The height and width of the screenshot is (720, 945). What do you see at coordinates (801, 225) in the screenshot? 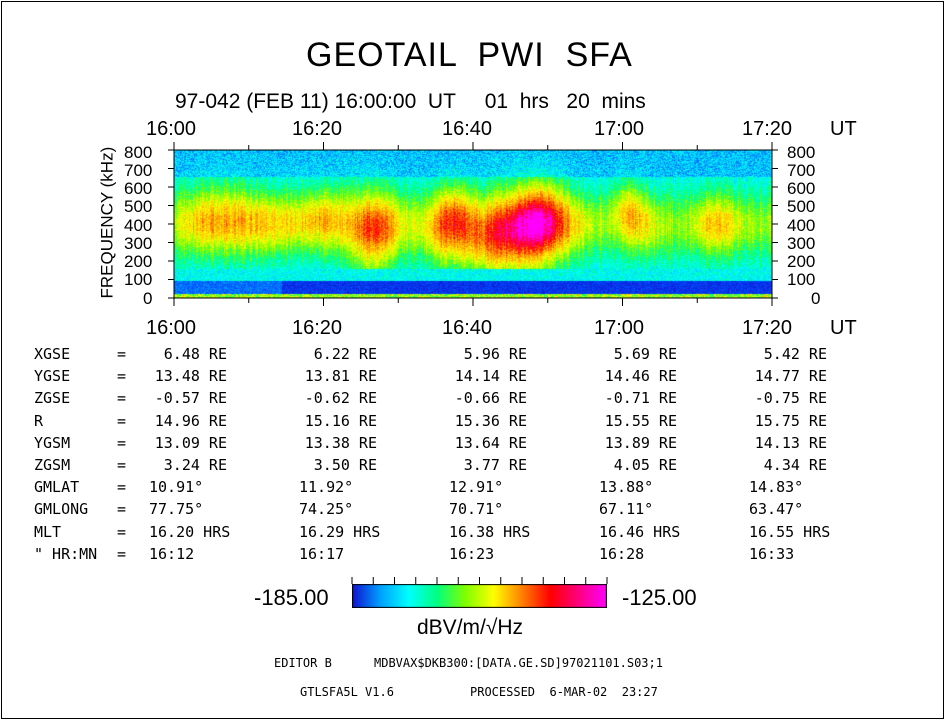
I see `y-tick-right-4: 400` at bounding box center [801, 225].